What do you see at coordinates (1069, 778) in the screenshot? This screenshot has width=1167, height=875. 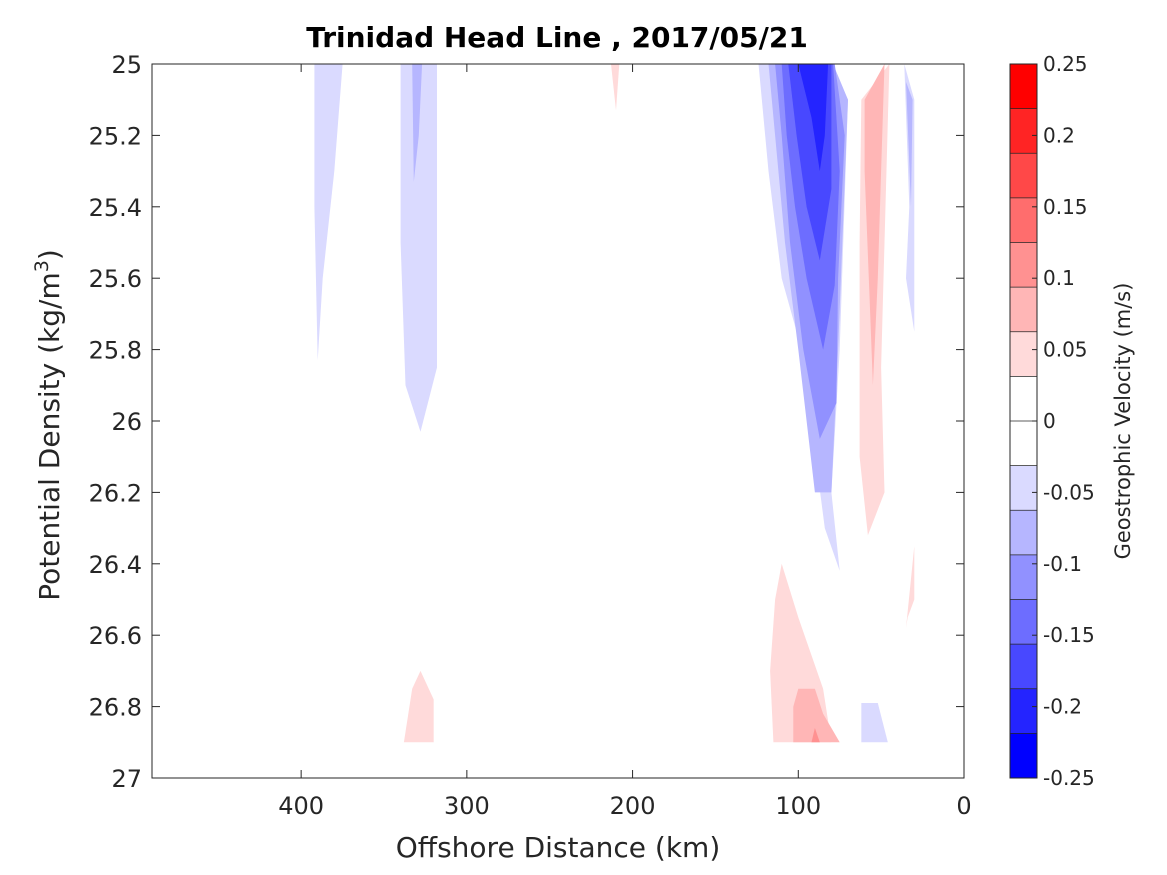 I see `colorbar-tick-label: -0.25` at bounding box center [1069, 778].